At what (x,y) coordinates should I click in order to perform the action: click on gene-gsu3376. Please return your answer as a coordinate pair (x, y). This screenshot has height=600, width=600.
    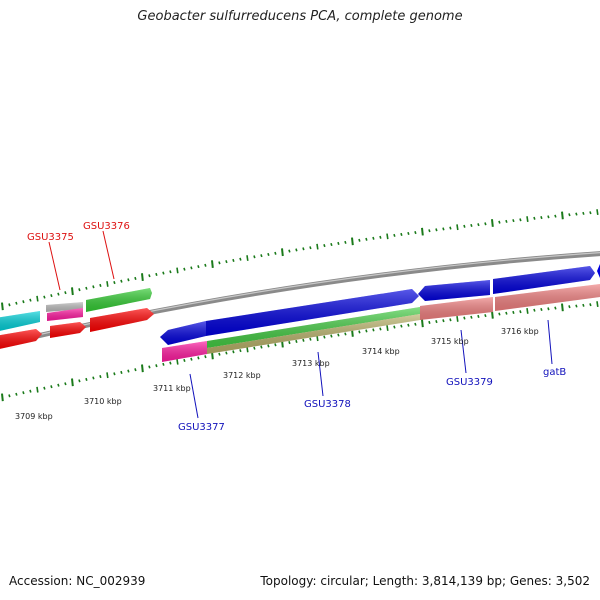
    Looking at the image, I should click on (119, 300).